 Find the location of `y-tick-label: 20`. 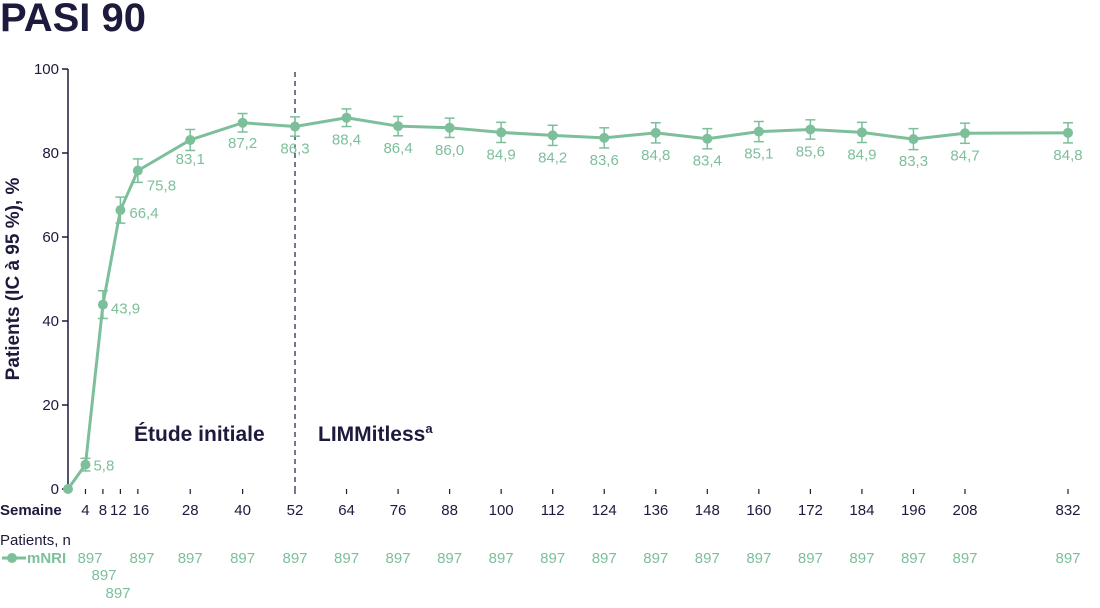

y-tick-label: 20 is located at coordinates (50, 405).